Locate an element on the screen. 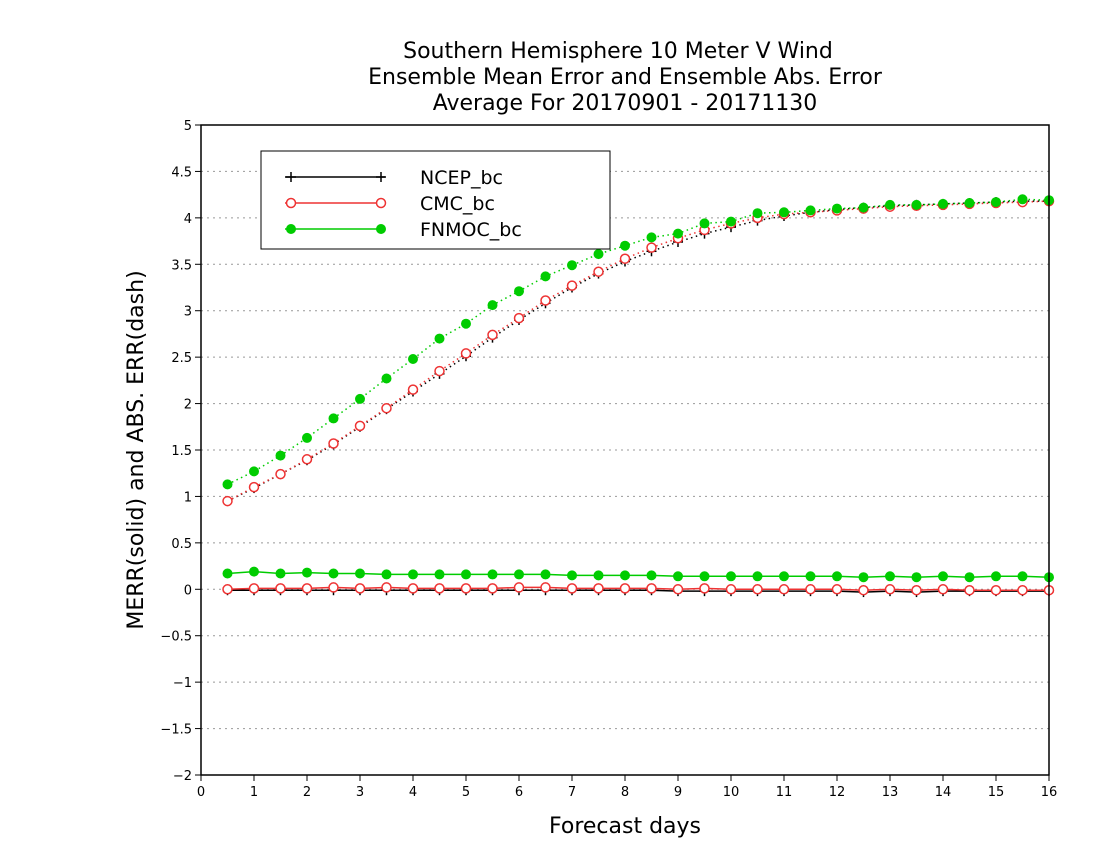 This screenshot has height=850, width=1100. y-tick-label: −1.5 is located at coordinates (176, 730).